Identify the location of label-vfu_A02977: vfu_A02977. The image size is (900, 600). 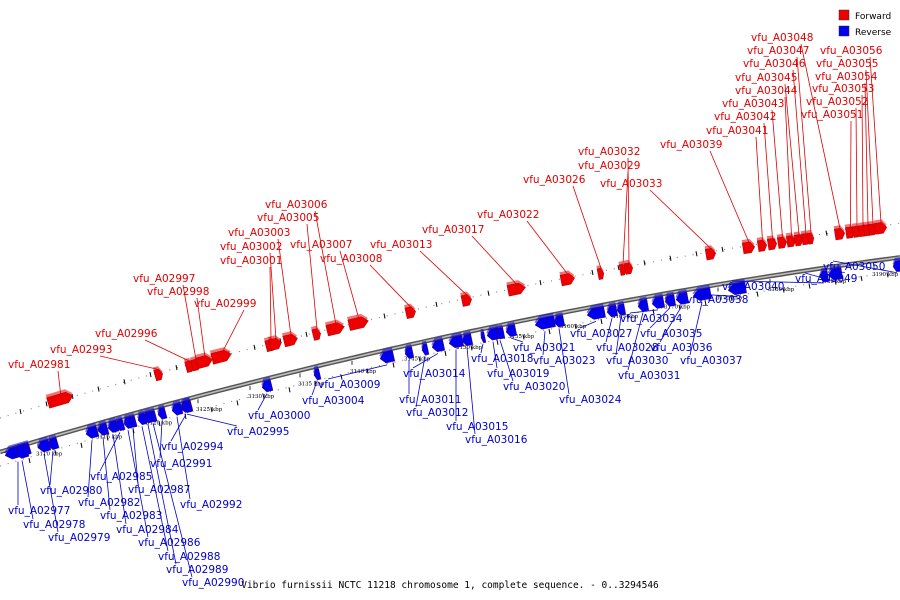
(39, 511).